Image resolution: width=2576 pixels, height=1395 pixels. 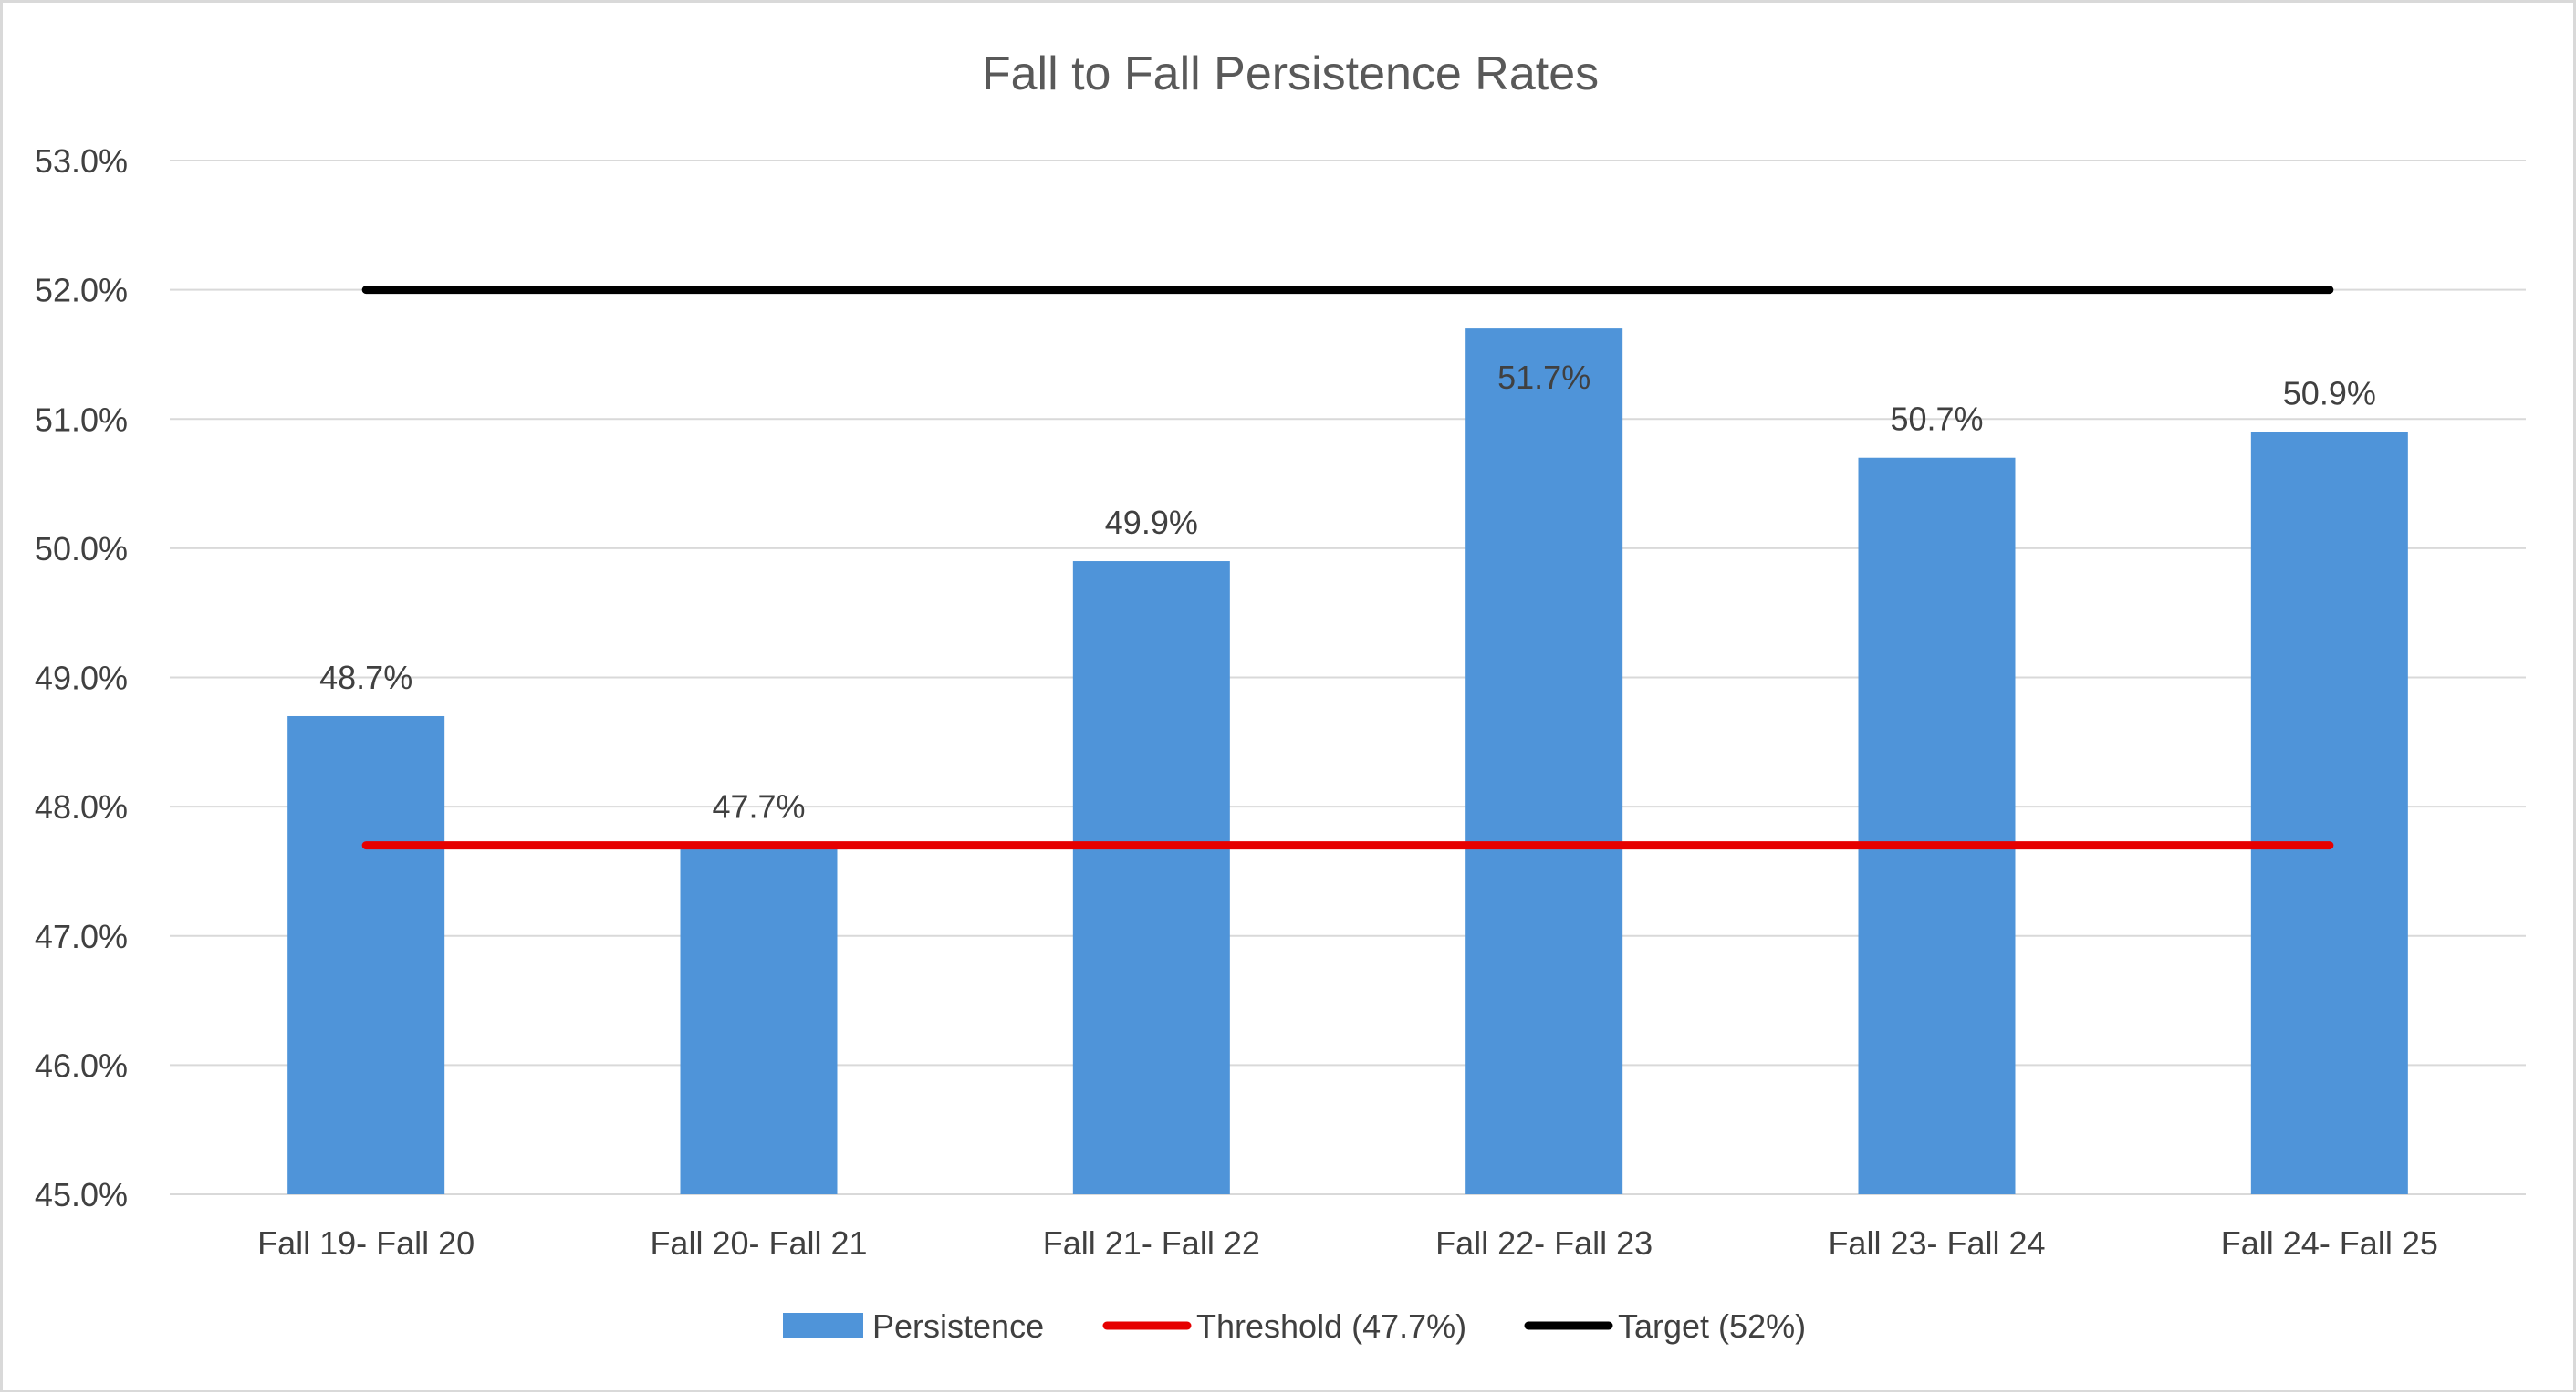 I want to click on x-tick-label: Fall 24- Fall 25, so click(x=2329, y=1243).